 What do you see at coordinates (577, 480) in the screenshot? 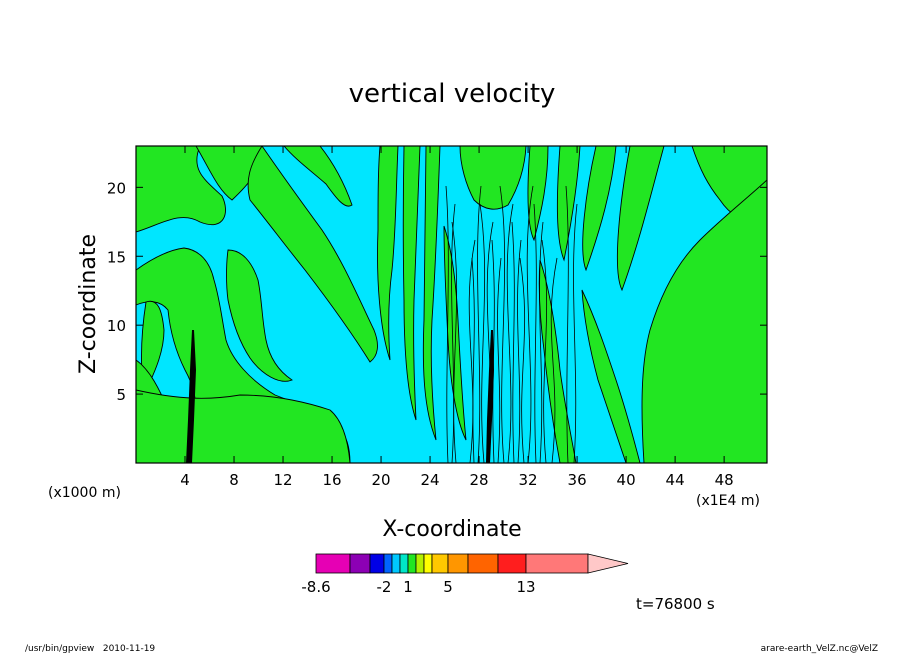
I see `x-tick-label: 36` at bounding box center [577, 480].